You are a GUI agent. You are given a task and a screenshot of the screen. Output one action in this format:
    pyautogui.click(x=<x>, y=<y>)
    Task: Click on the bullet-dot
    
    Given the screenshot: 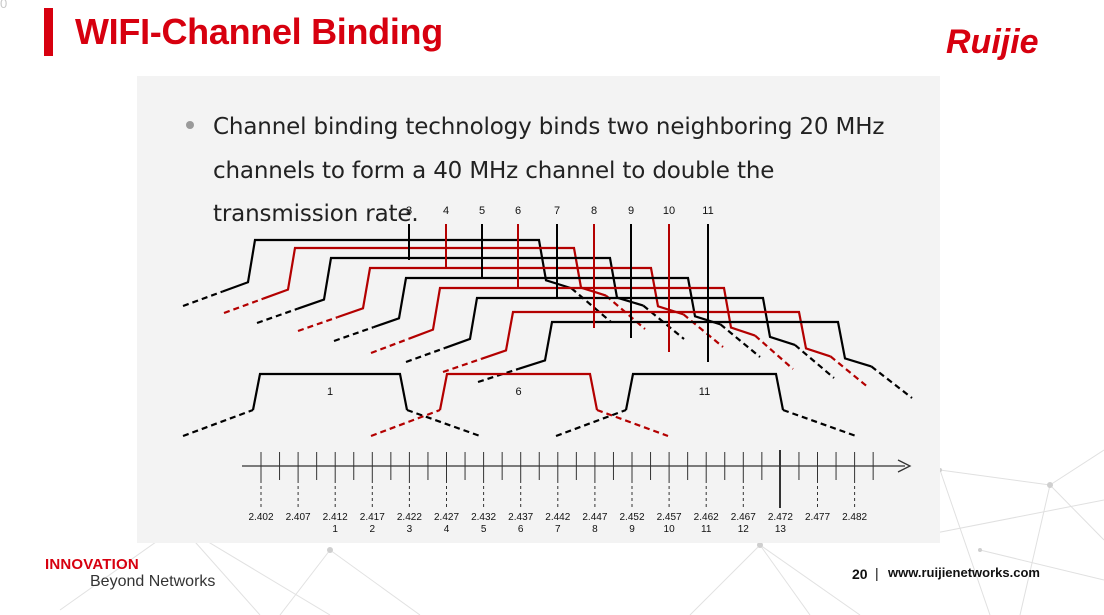 What is the action you would take?
    pyautogui.click(x=190, y=125)
    